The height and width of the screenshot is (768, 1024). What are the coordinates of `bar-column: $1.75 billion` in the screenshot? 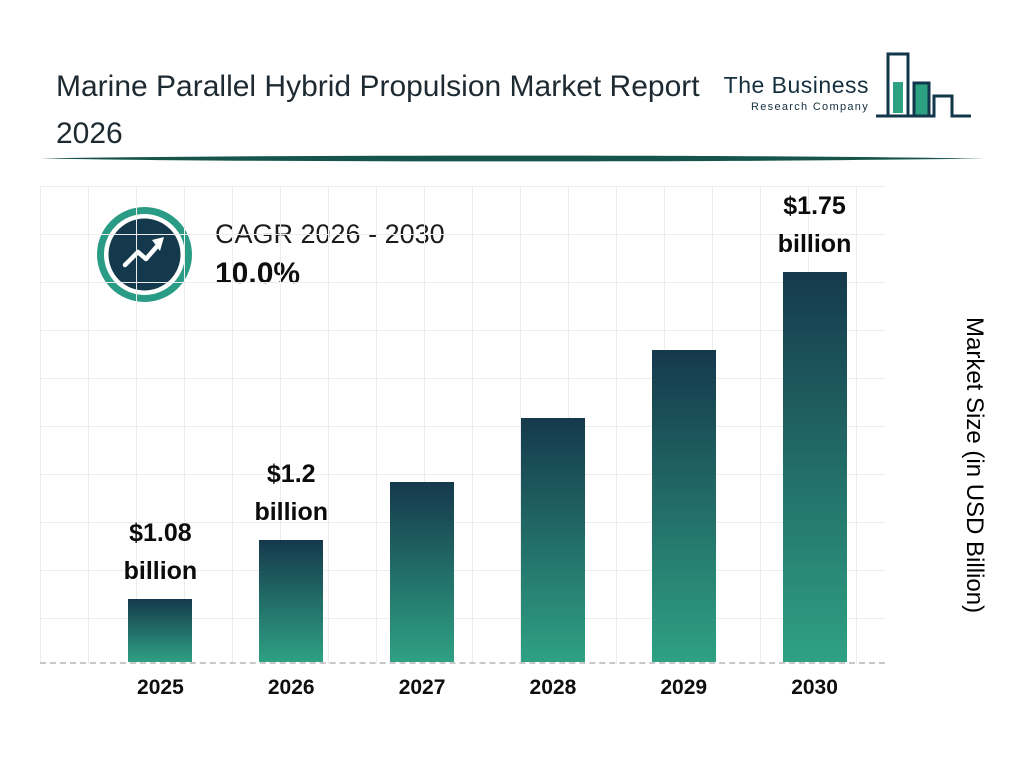 It's located at (814, 424).